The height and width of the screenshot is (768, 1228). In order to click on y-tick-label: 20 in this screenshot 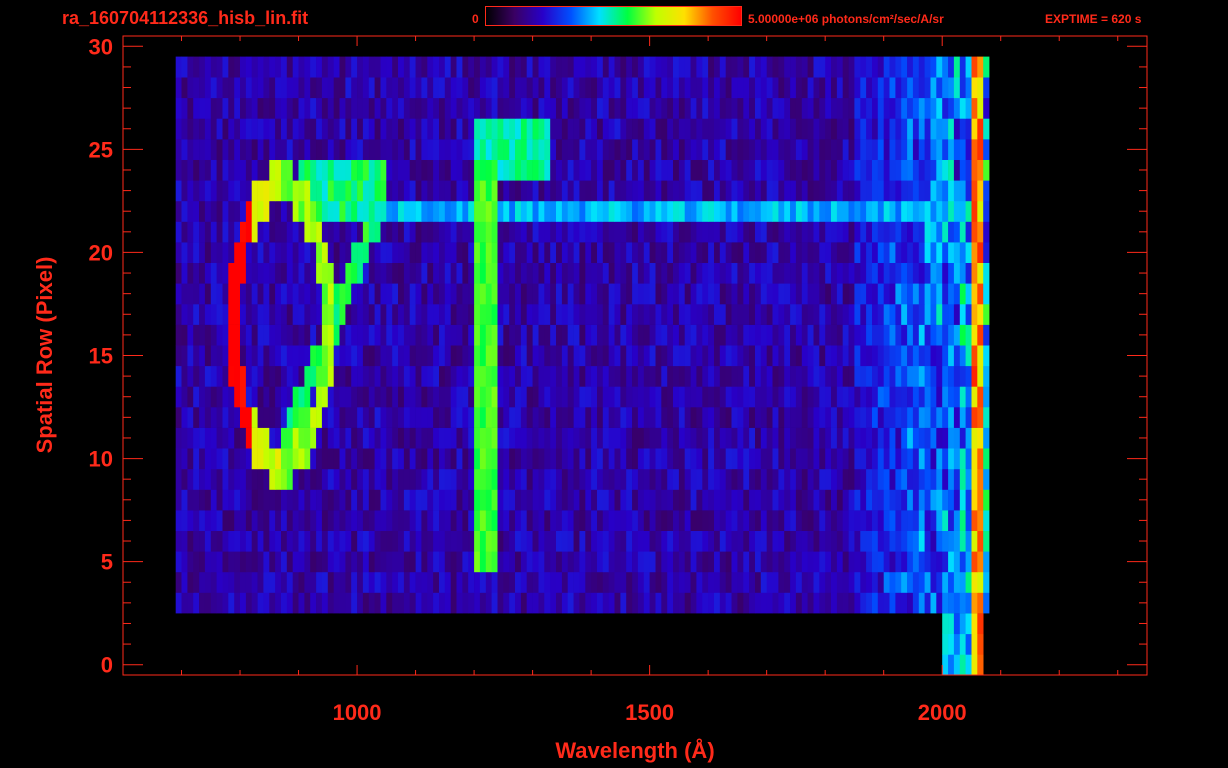, I will do `click(101, 252)`.